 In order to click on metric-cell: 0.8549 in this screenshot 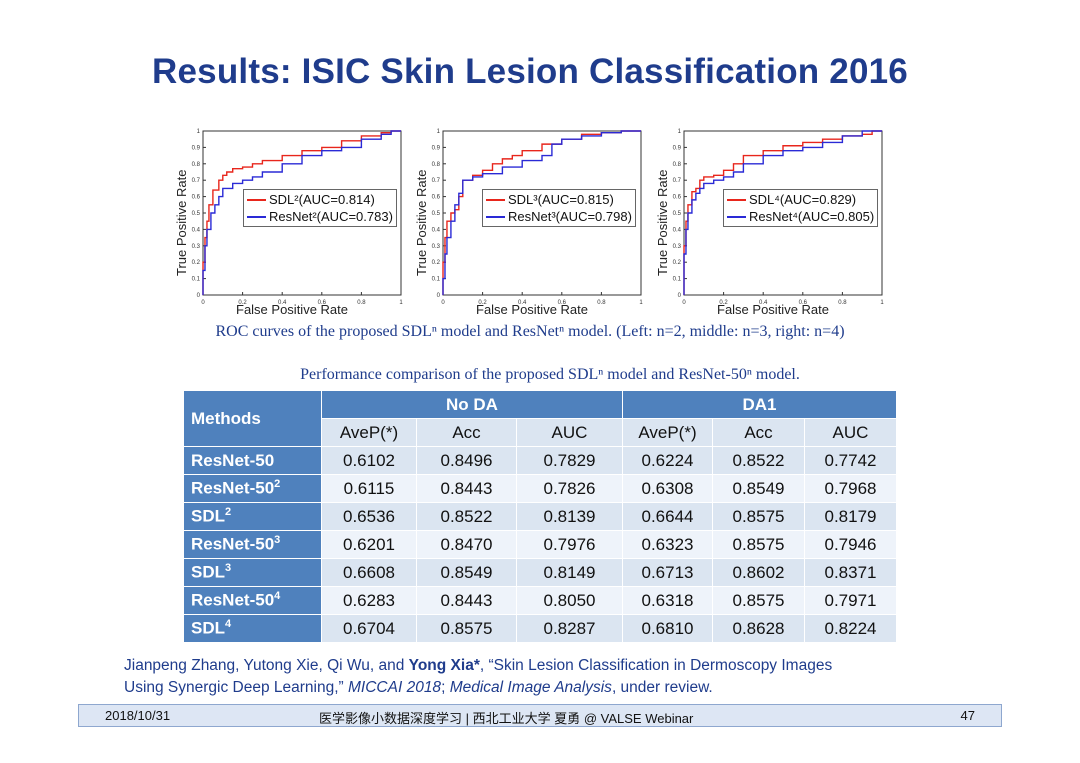, I will do `click(758, 488)`.